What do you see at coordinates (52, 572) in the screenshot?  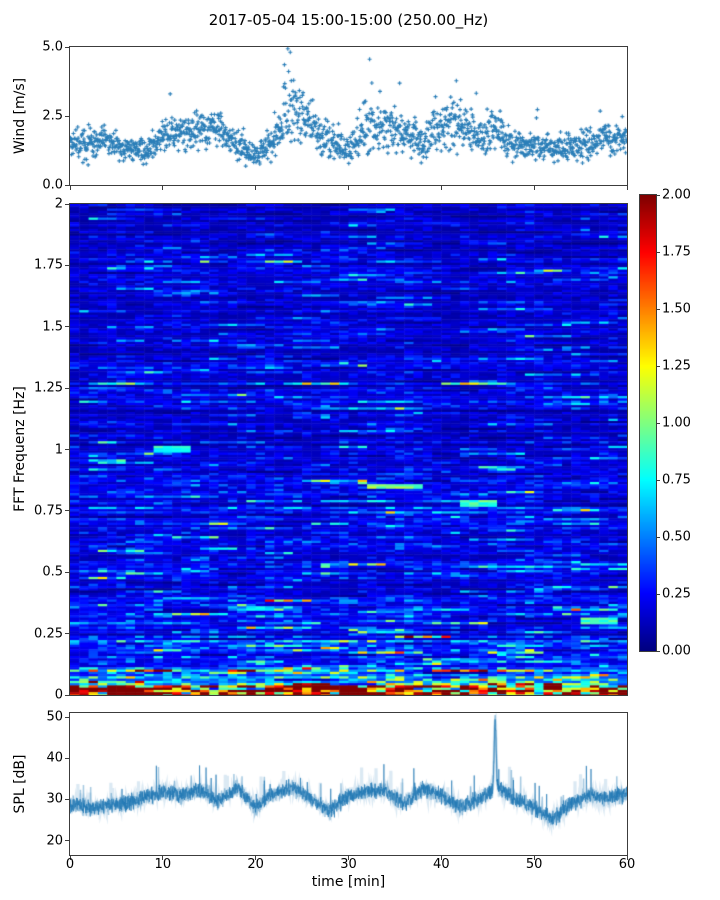 I see `spectrogram-ytick-label: 0.5` at bounding box center [52, 572].